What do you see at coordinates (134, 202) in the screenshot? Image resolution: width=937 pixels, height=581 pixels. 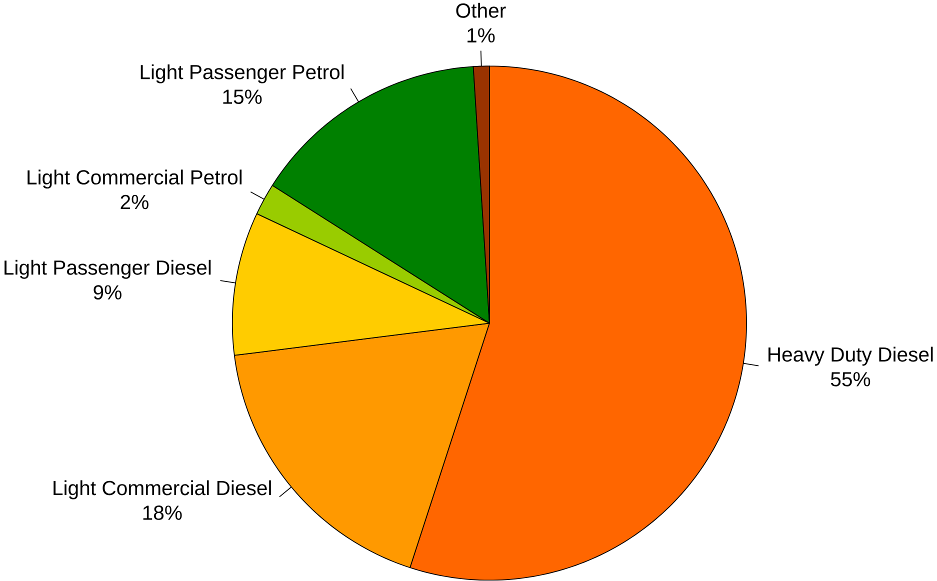 I see `data-label: 2%` at bounding box center [134, 202].